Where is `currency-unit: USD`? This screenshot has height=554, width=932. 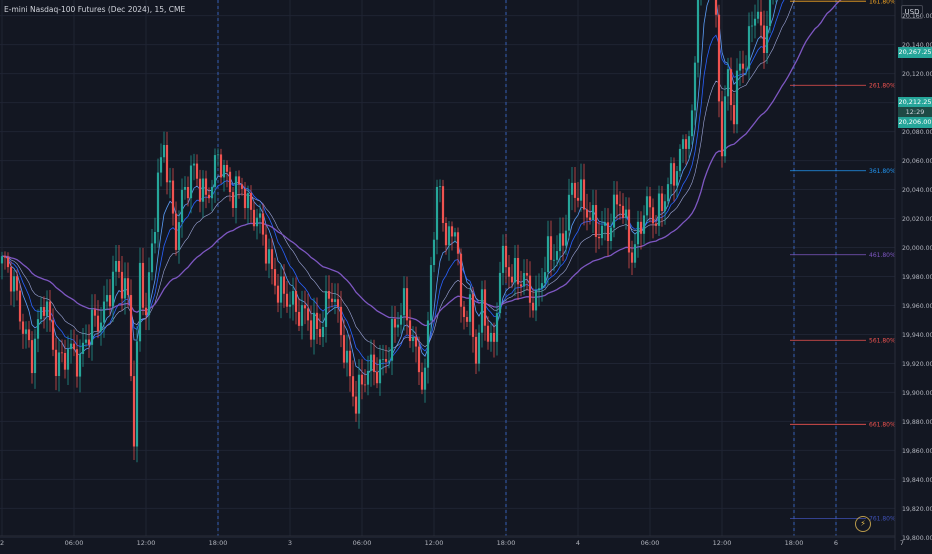 currency-unit: USD is located at coordinates (912, 12).